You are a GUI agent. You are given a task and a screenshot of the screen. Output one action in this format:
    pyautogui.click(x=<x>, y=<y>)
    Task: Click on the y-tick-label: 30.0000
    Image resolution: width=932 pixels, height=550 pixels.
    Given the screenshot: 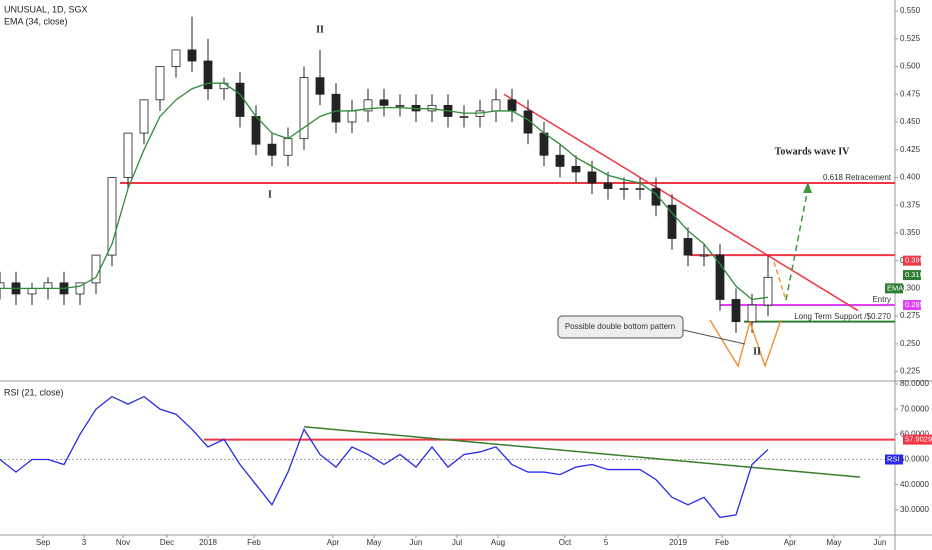 What is the action you would take?
    pyautogui.click(x=914, y=509)
    